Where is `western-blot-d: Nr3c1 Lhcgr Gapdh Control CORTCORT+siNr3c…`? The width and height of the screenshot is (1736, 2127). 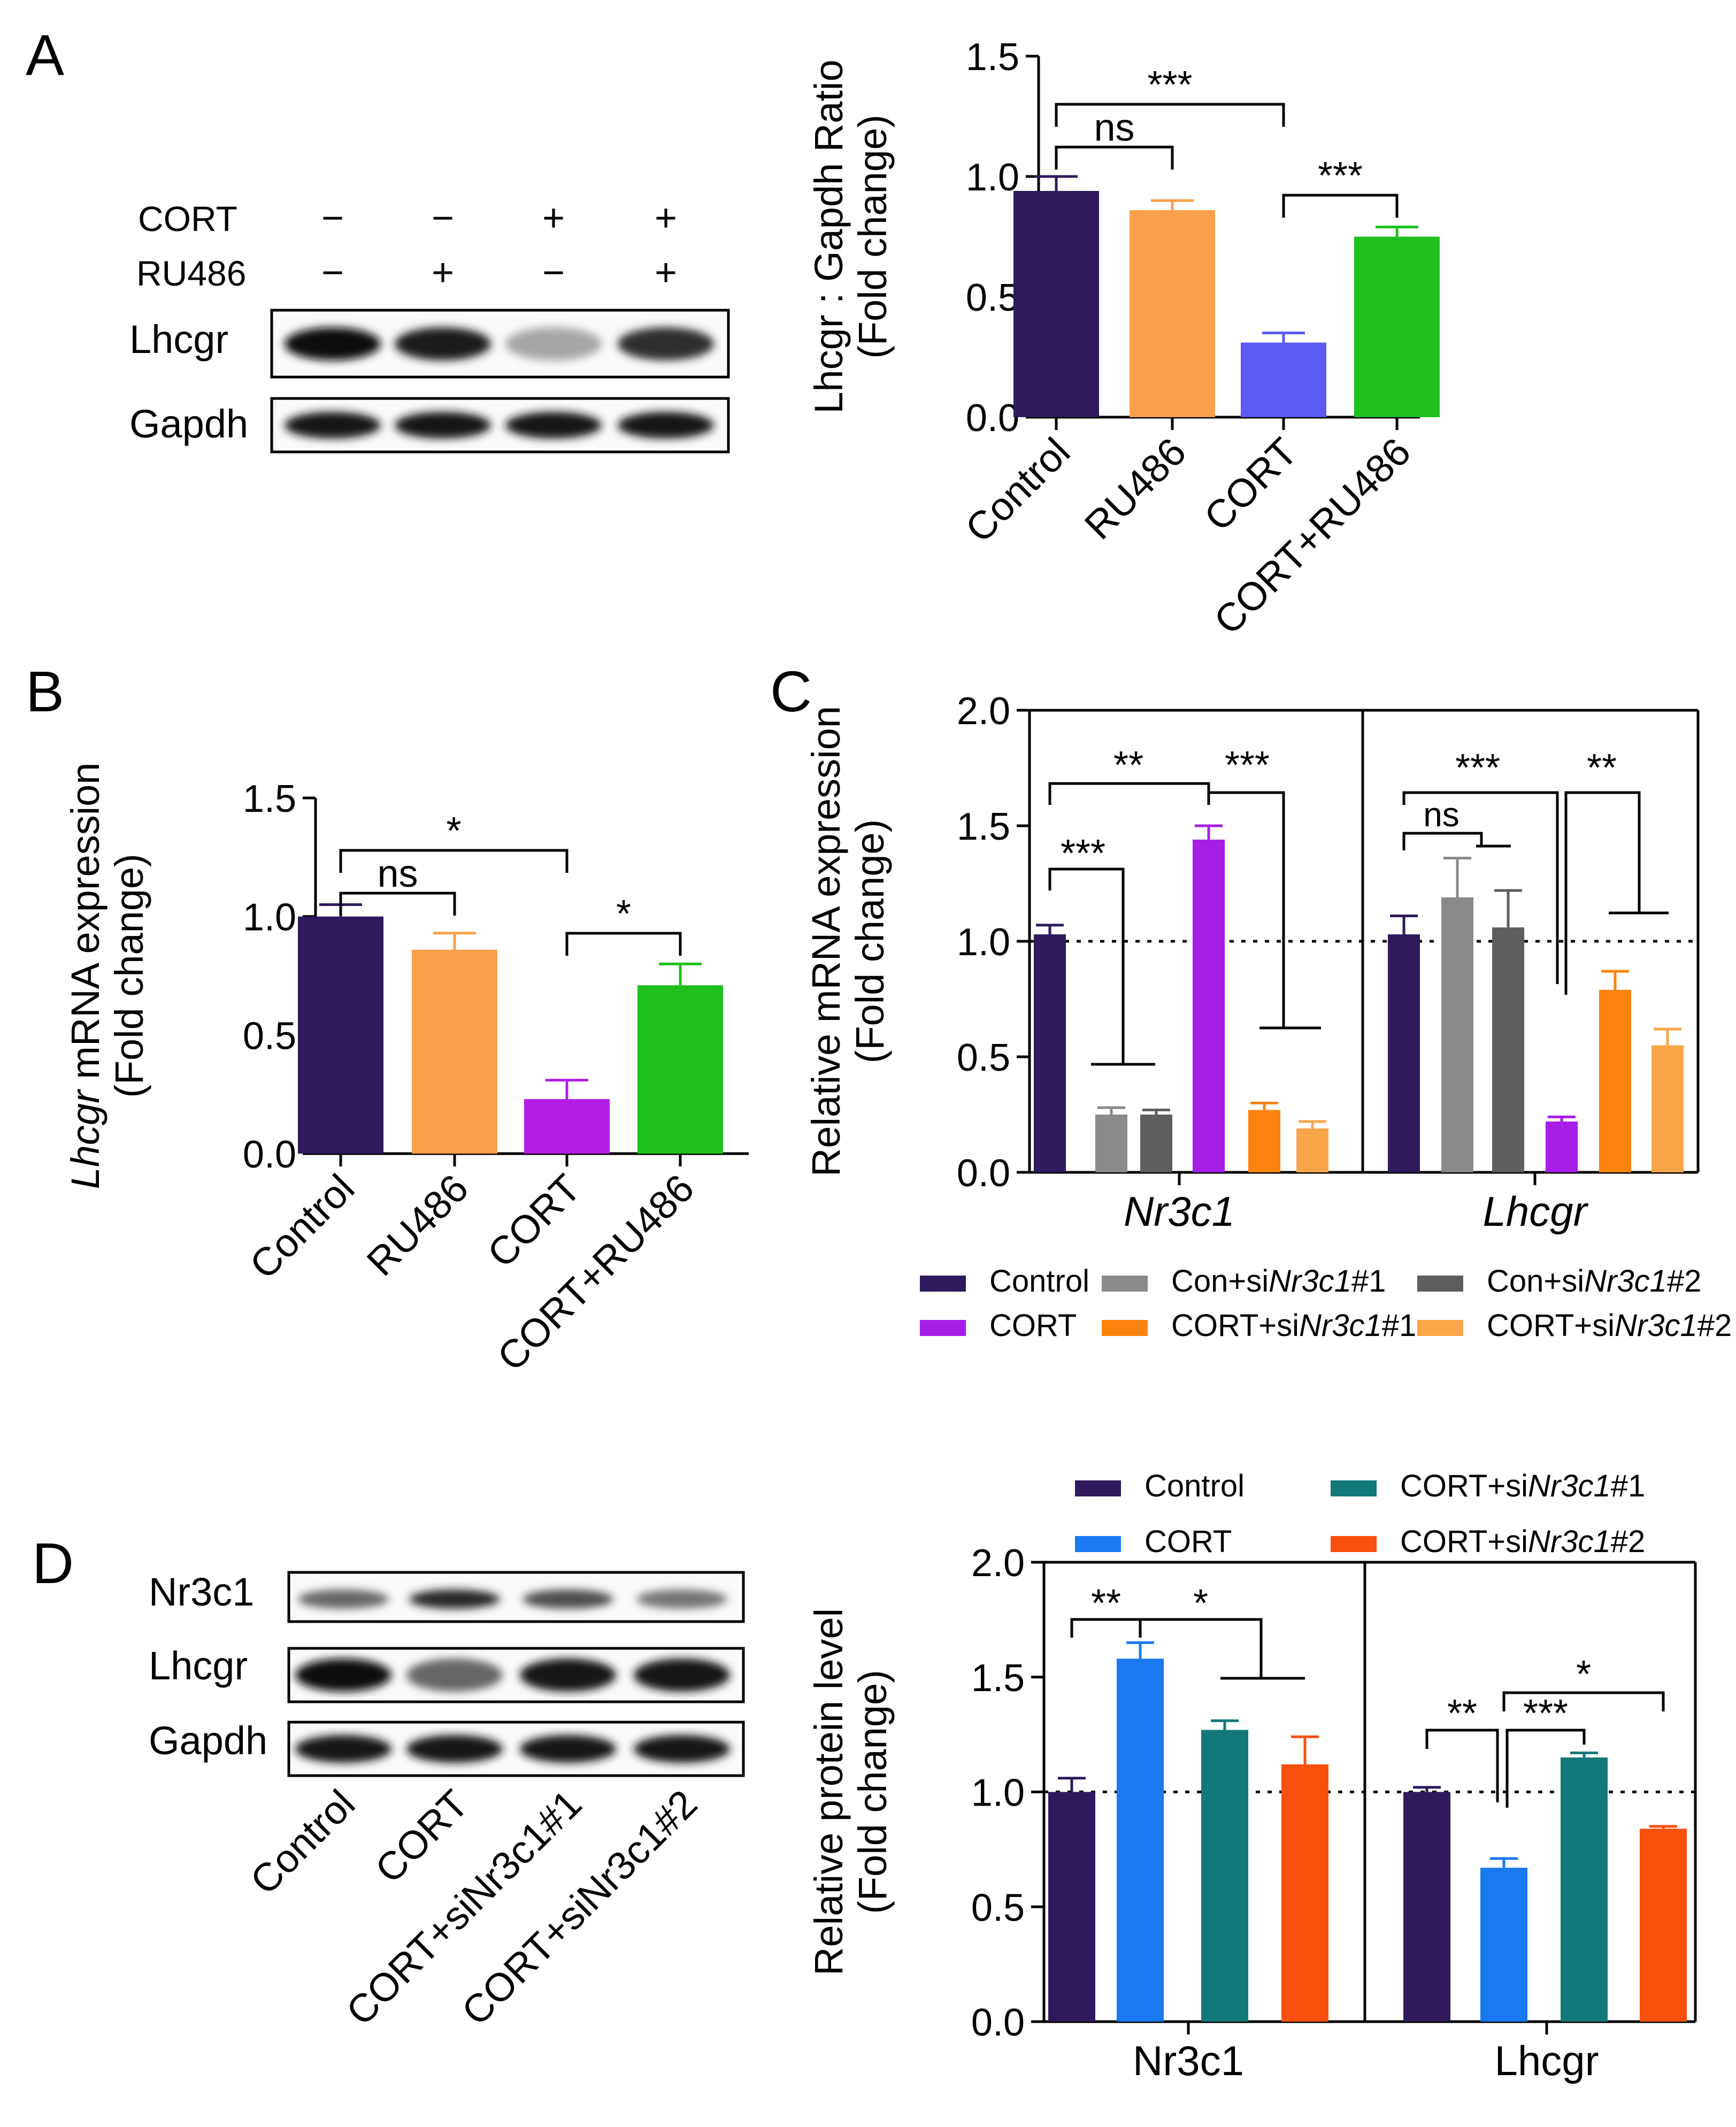 western-blot-d: Nr3c1 Lhcgr Gapdh Control CORTCORT+siNr3c… is located at coordinates (447, 1802).